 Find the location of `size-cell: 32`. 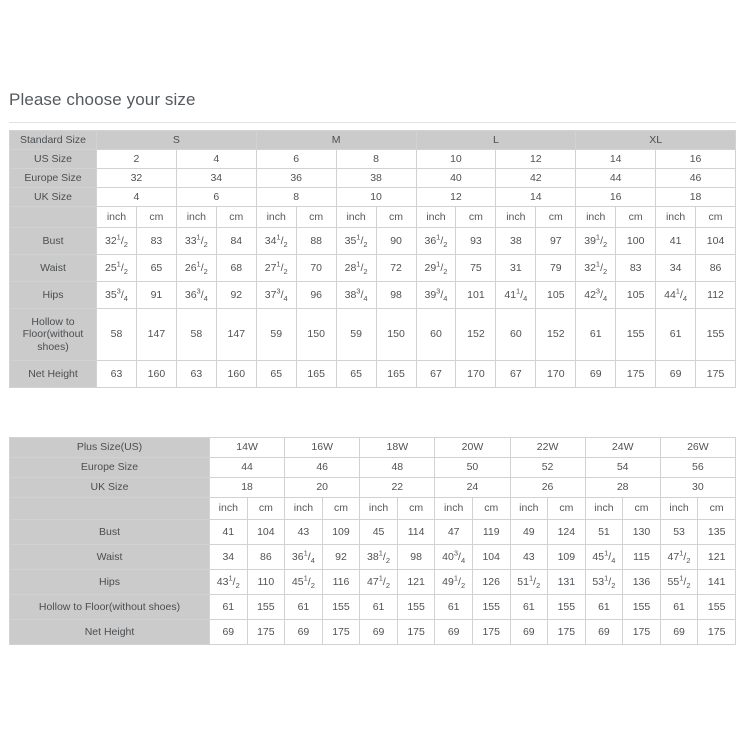

size-cell: 32 is located at coordinates (136, 178).